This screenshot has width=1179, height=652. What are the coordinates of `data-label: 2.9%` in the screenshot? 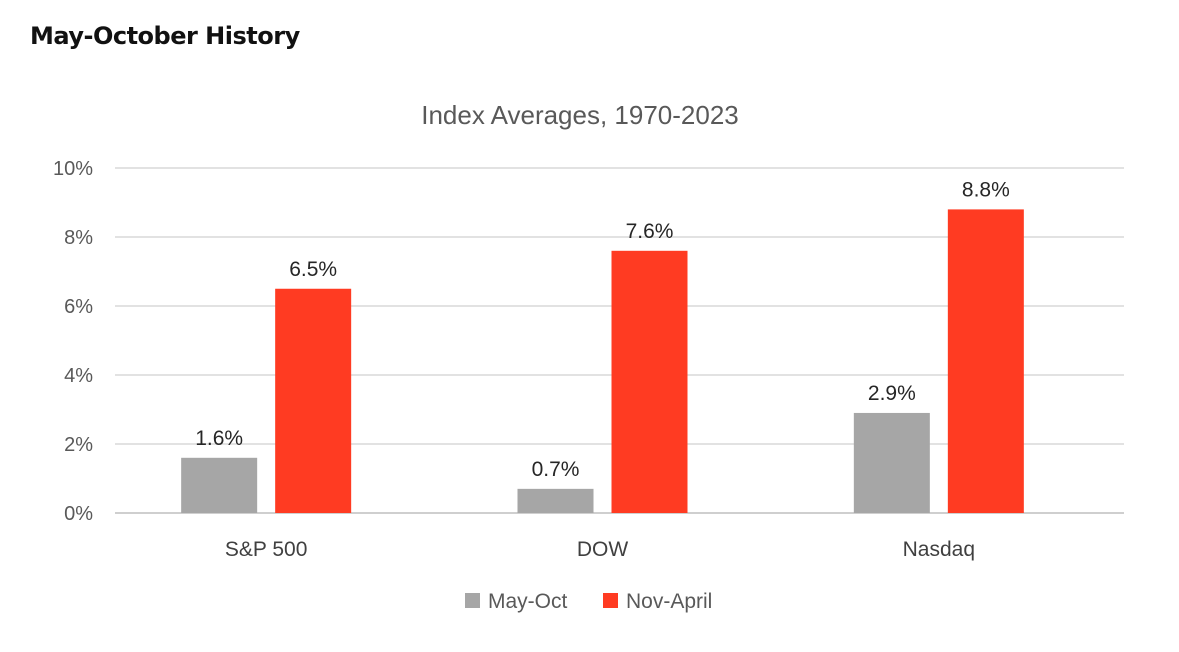 It's located at (892, 393).